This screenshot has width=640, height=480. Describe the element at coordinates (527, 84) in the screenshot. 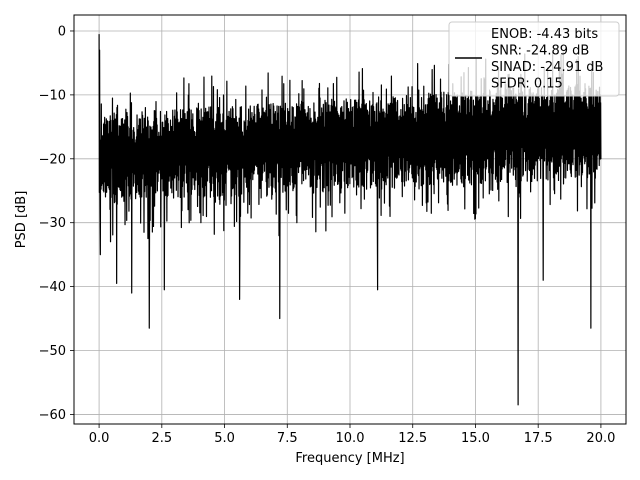

I see `legend-sfdr-text: SFDR: 0.15` at that location.